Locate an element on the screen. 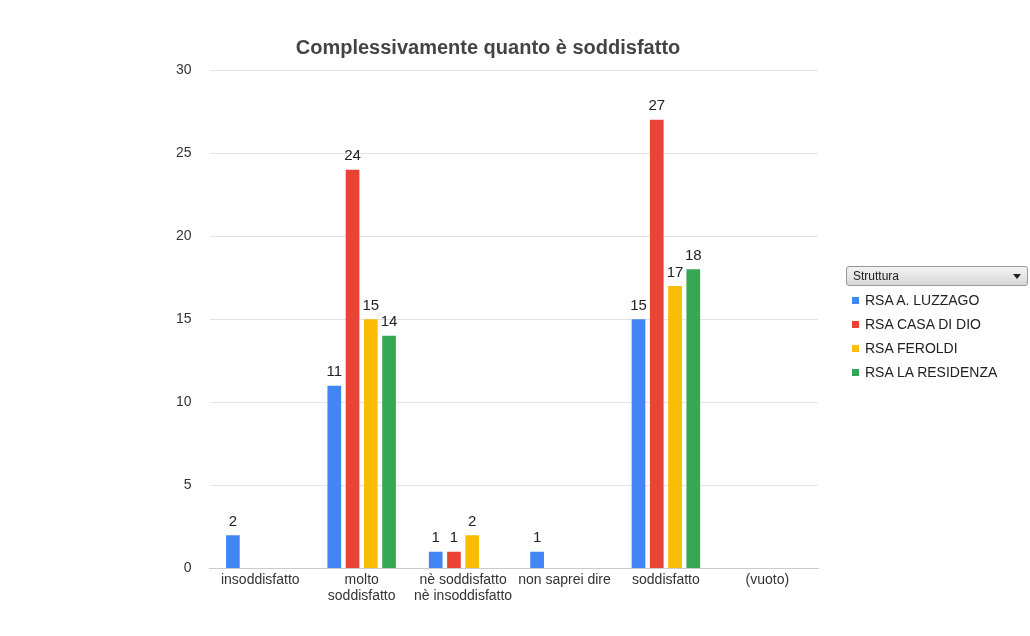 The image size is (1030, 636). legend-label: RSA LA RESIDENZA is located at coordinates (931, 372).